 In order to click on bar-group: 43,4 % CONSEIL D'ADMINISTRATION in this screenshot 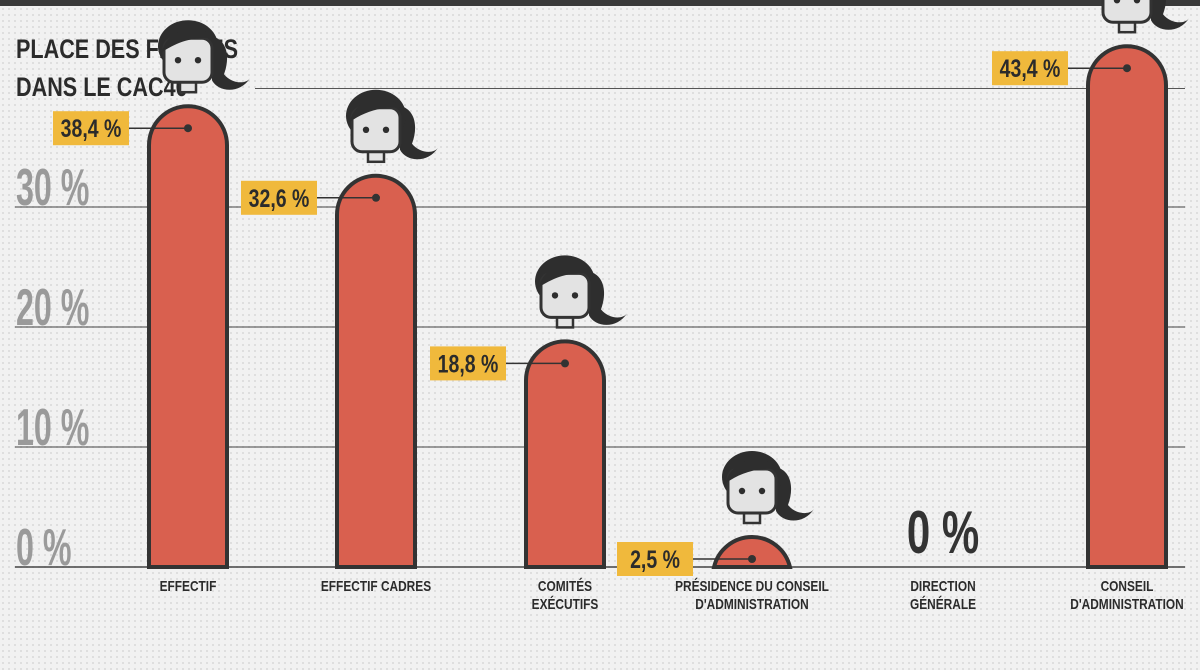, I will do `click(1090, 306)`.